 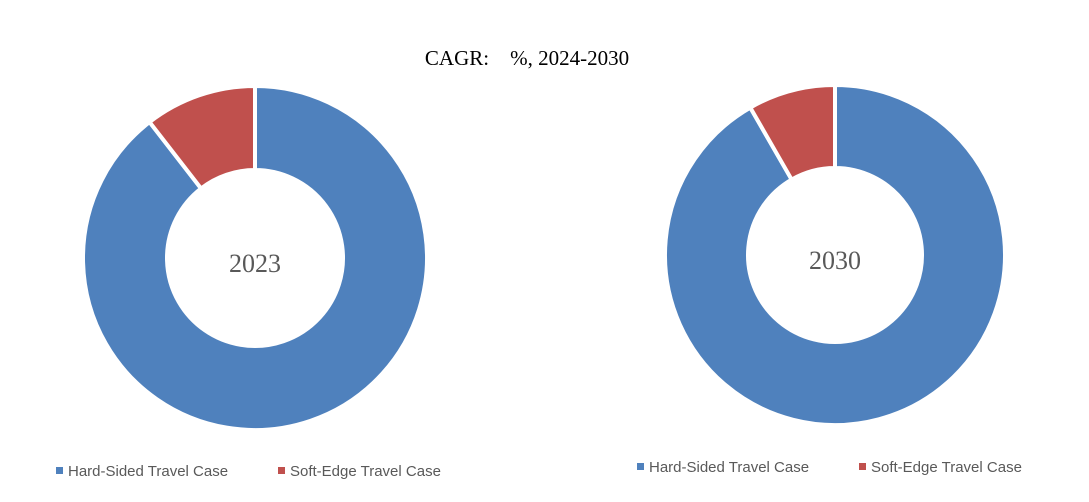 What do you see at coordinates (255, 263) in the screenshot?
I see `center-label: 2023` at bounding box center [255, 263].